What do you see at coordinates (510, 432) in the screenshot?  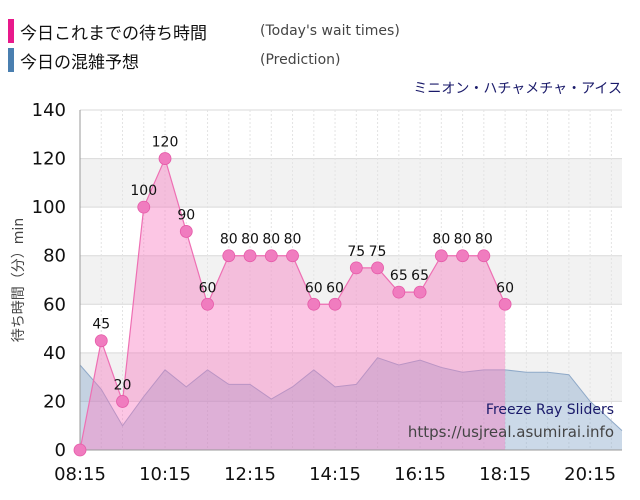 I see `watermark-url: https://usjreal.asumirai.info` at bounding box center [510, 432].